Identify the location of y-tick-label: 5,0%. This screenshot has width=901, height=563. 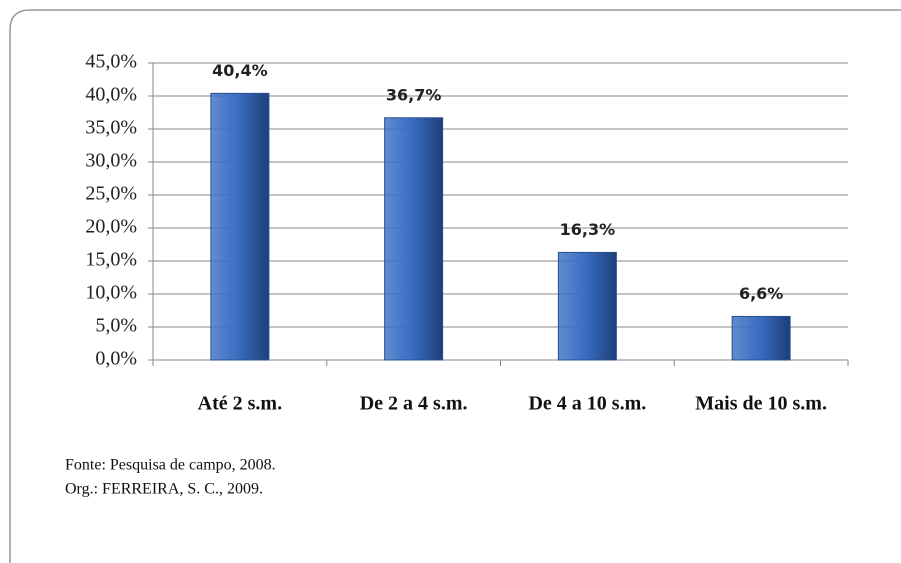
(116, 326).